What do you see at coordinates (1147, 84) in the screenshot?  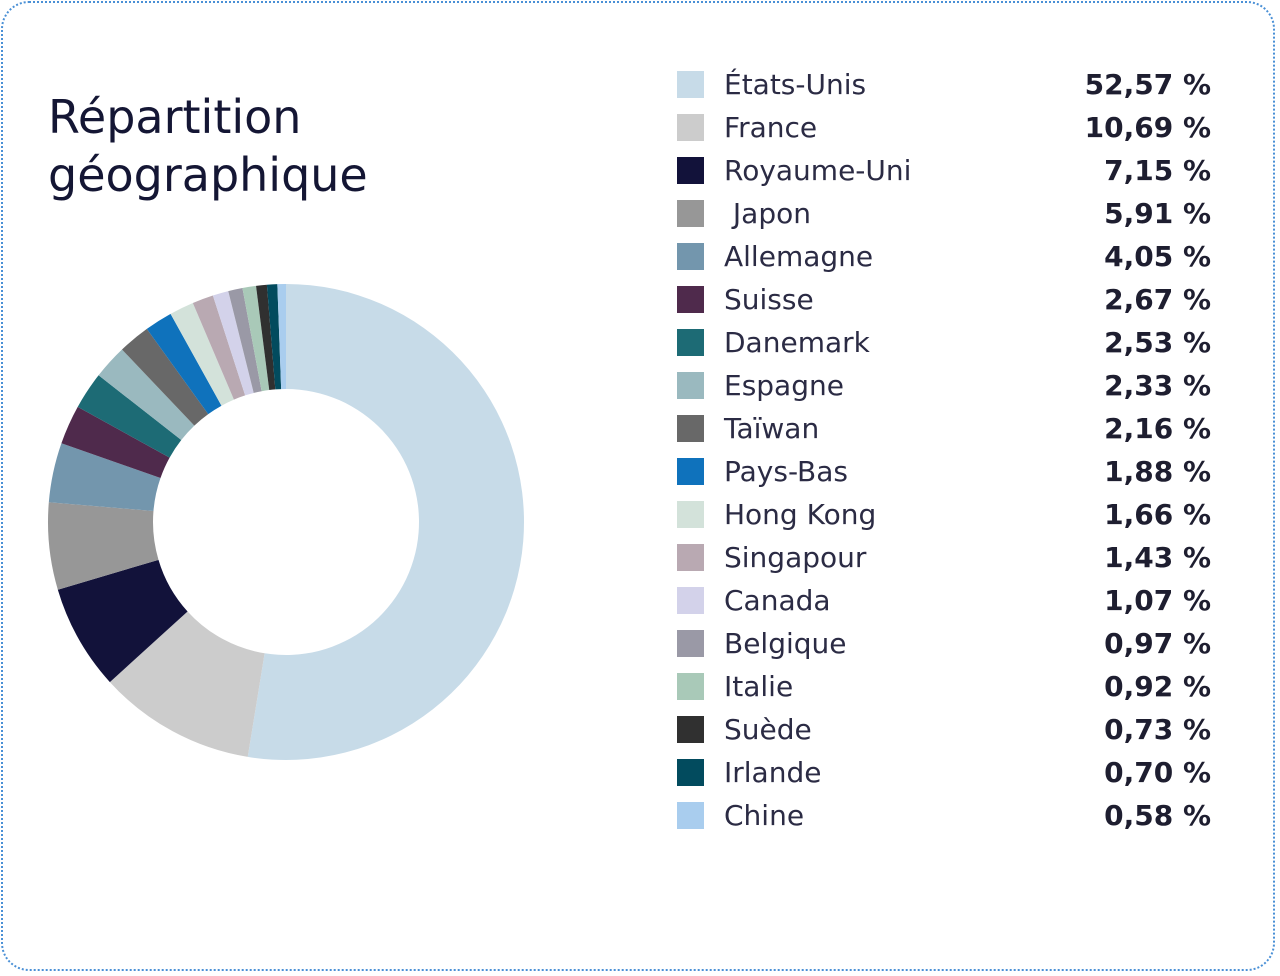 I see `legend-value: 52,57 %` at bounding box center [1147, 84].